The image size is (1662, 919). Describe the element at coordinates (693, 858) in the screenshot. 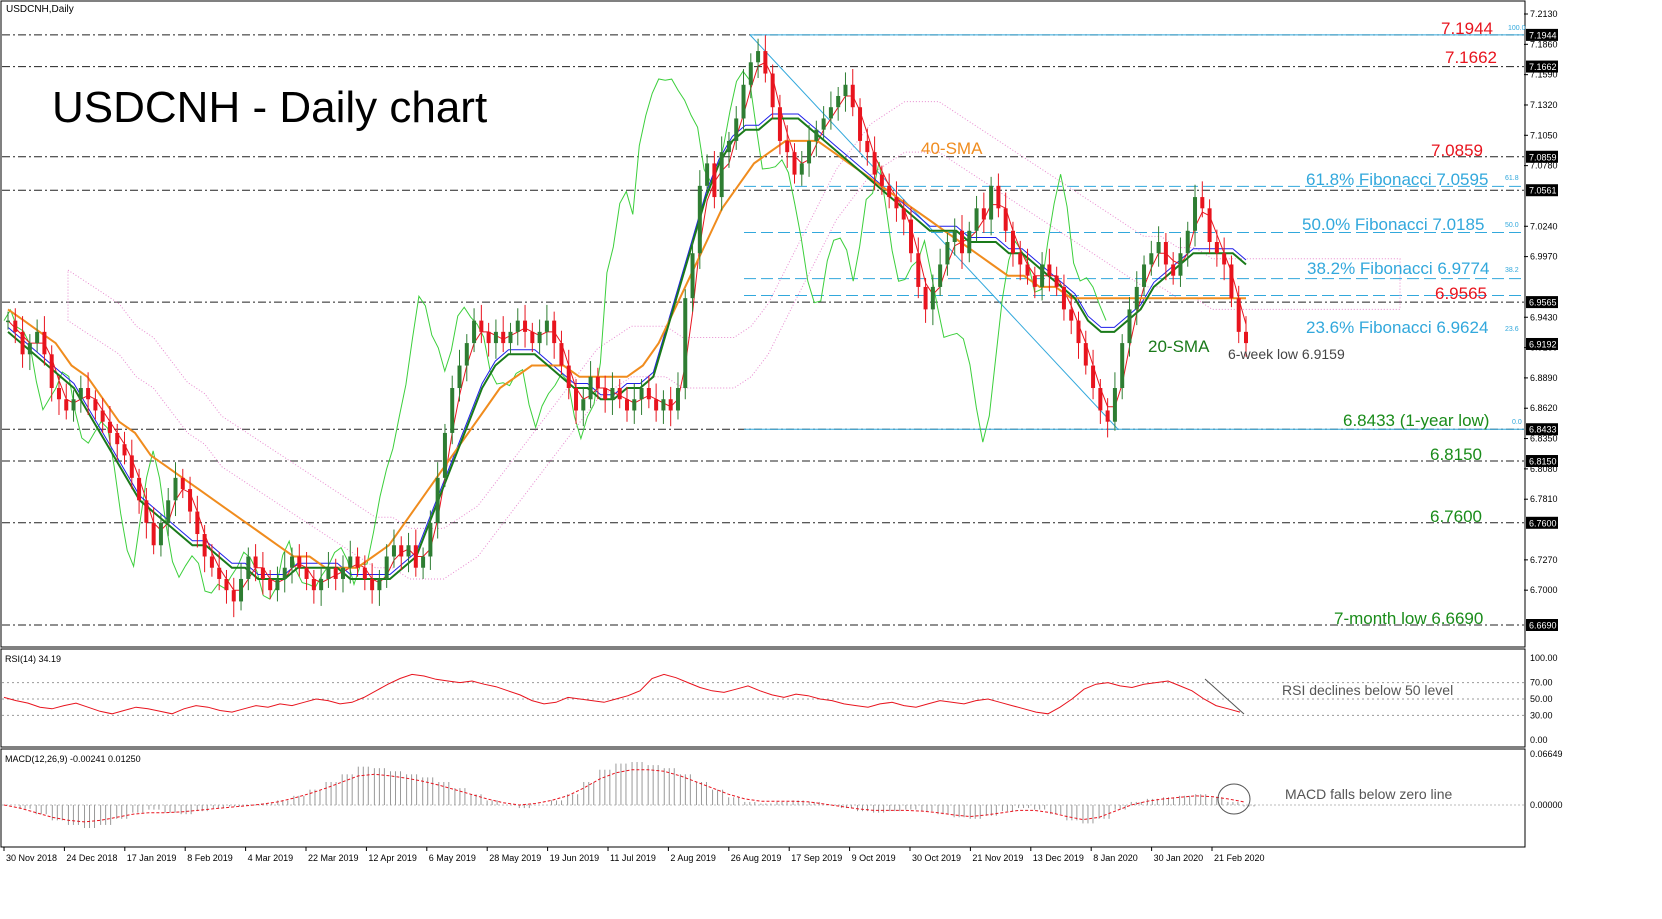

I see `x-tick-label: 2 Aug 2019` at that location.